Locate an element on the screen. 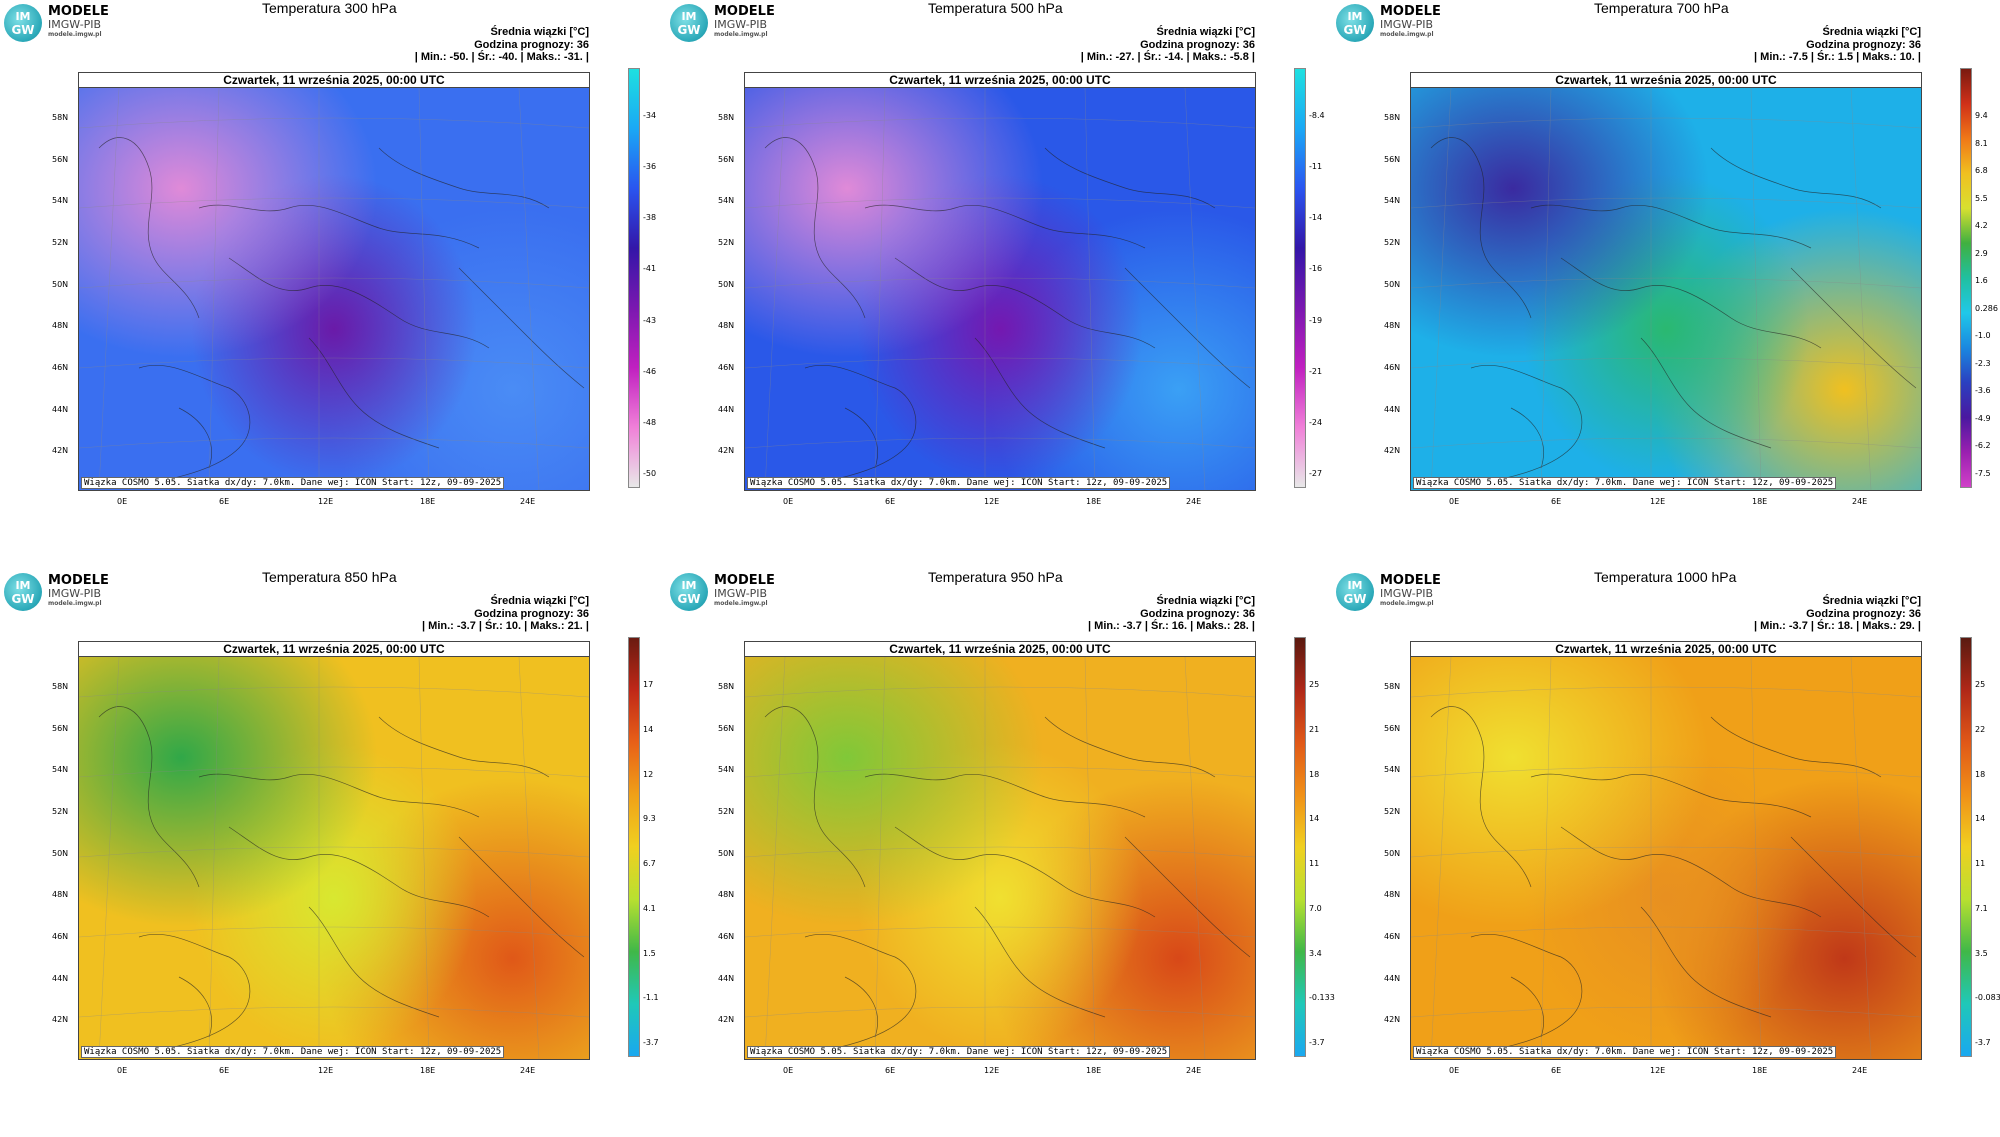 The width and height of the screenshot is (2000, 1137). colorbar-label: -3.6 is located at coordinates (1983, 391).